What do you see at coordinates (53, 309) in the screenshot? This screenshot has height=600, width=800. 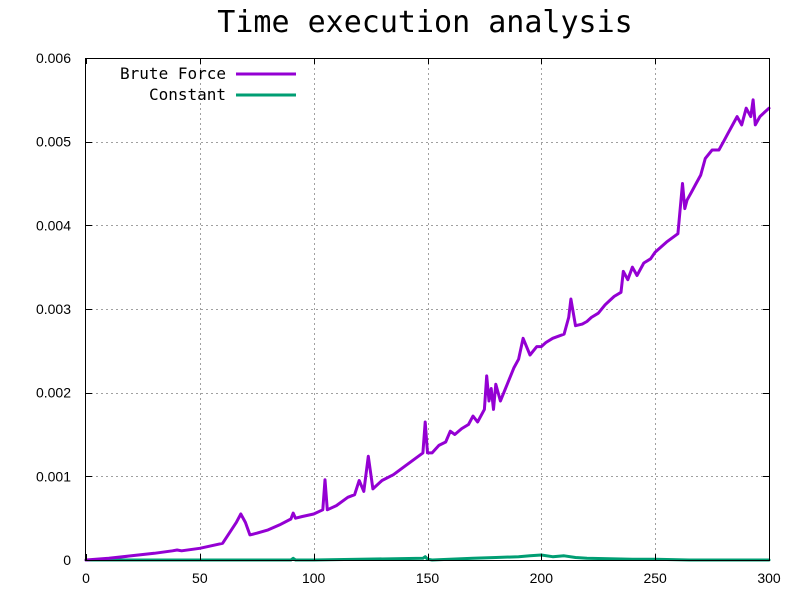 I see `y-tick-label: 0.003` at bounding box center [53, 309].